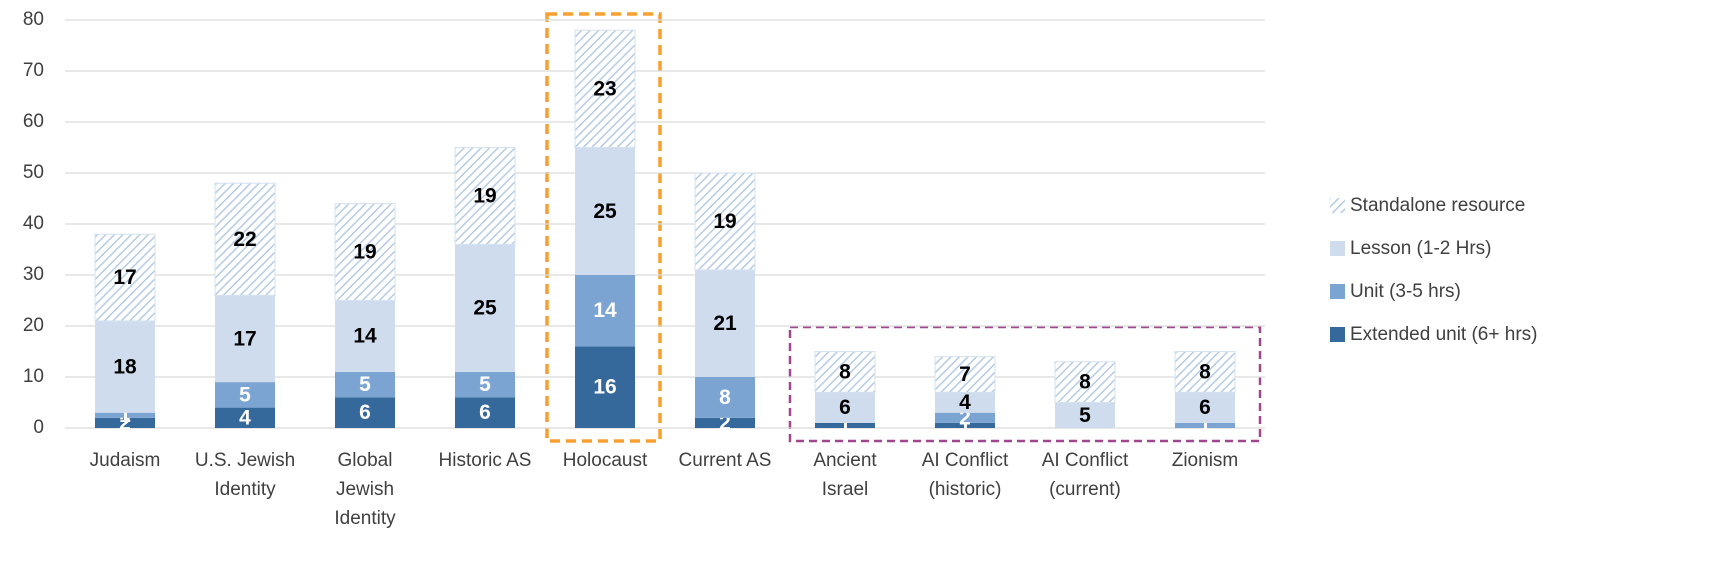 Image resolution: width=1731 pixels, height=584 pixels. Describe the element at coordinates (33, 19) in the screenshot. I see `y-tick-label: 80` at that location.